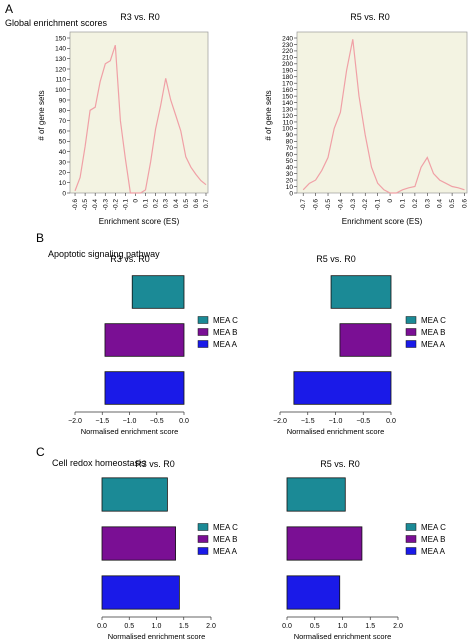 The height and width of the screenshot is (641, 474). Describe the element at coordinates (225, 527) in the screenshot. I see `legend-label: MEA C` at that location.